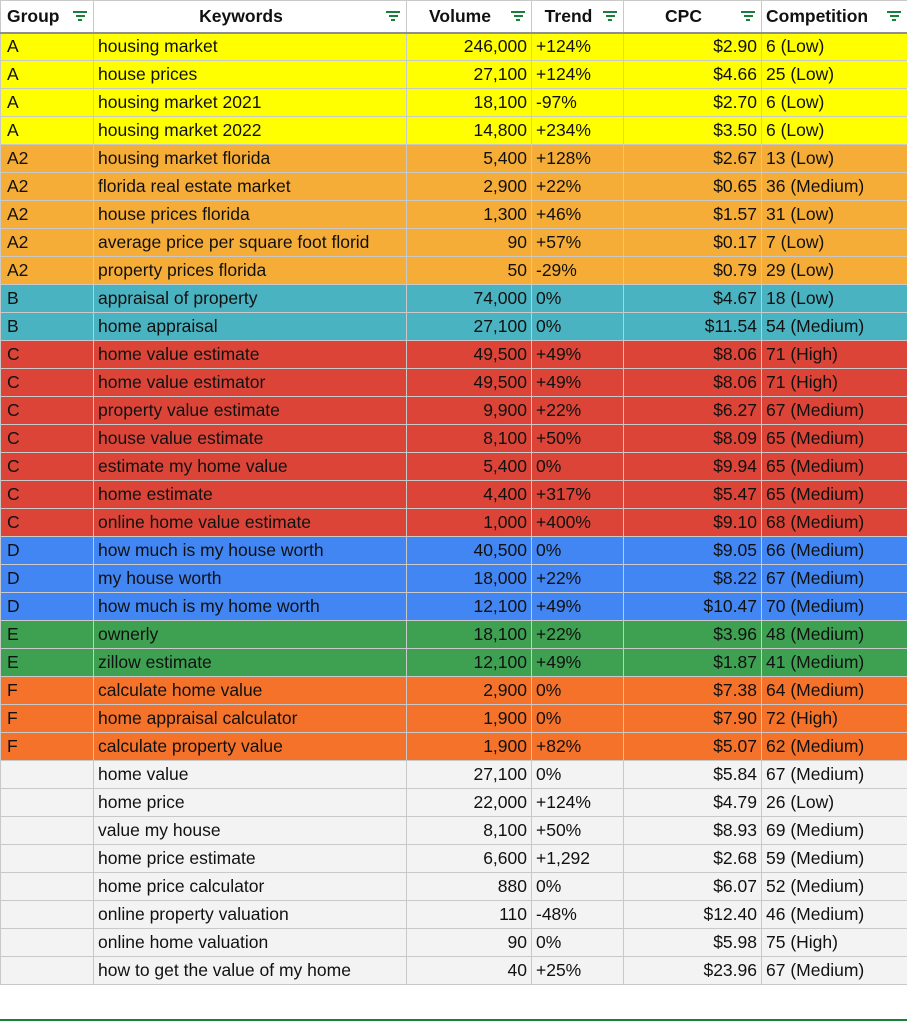 The height and width of the screenshot is (1024, 907). I want to click on cell-trend: +400%, so click(577, 522).